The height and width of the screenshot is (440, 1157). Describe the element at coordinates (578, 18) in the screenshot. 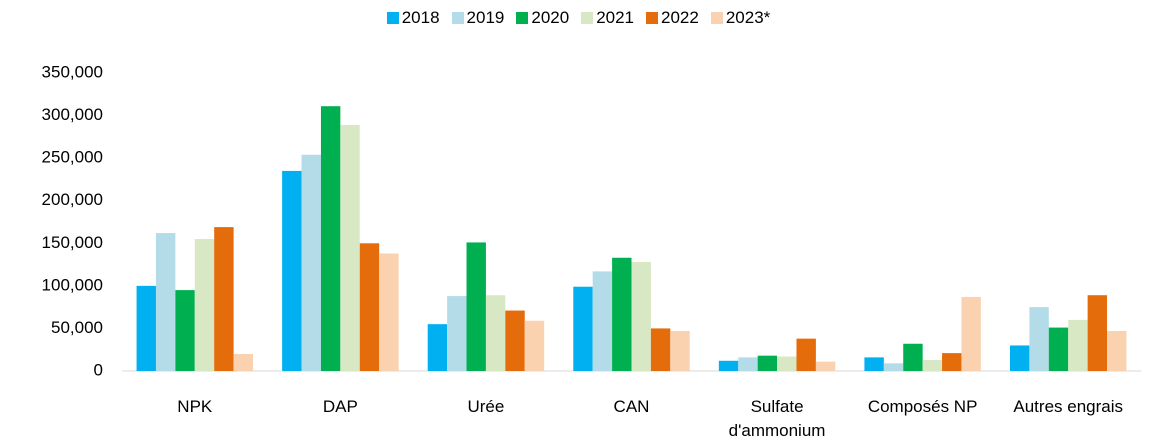

I see `legend: 2018 2019 2020 2021 2022 2023*` at that location.